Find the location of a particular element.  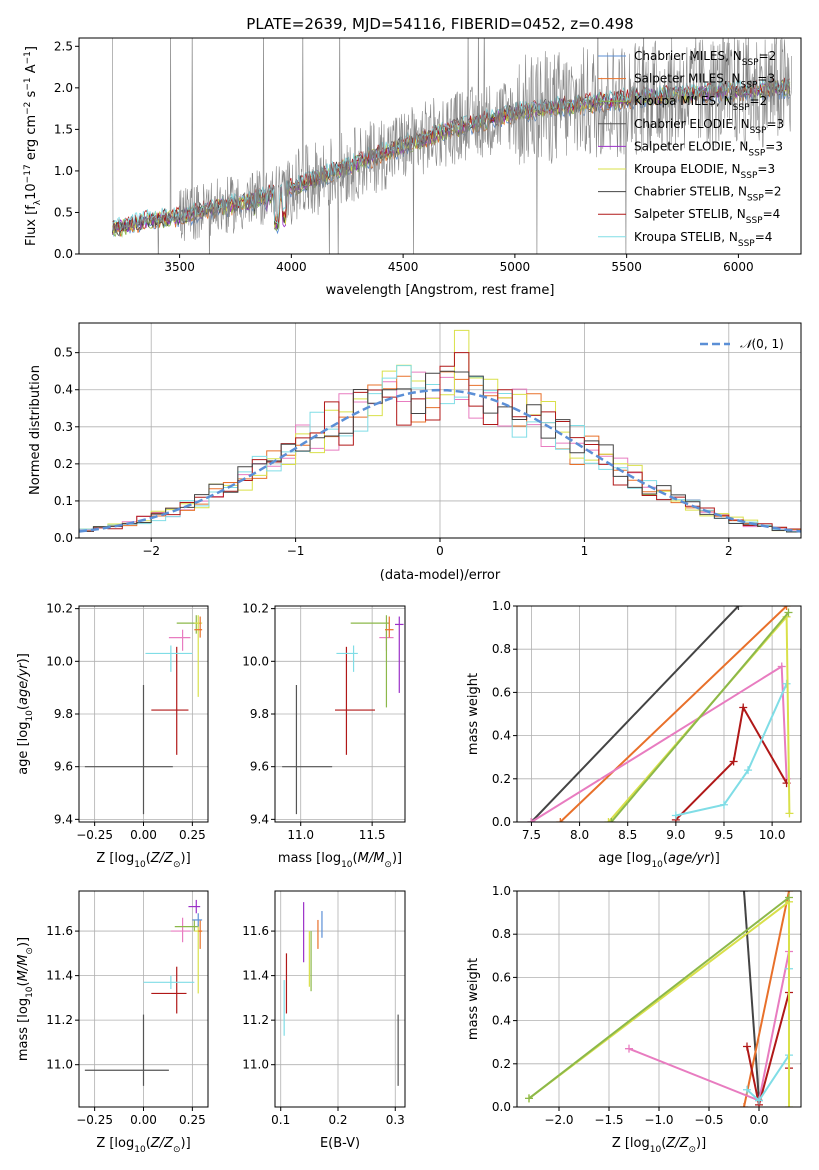

weight-lines is located at coordinates (659, 999).